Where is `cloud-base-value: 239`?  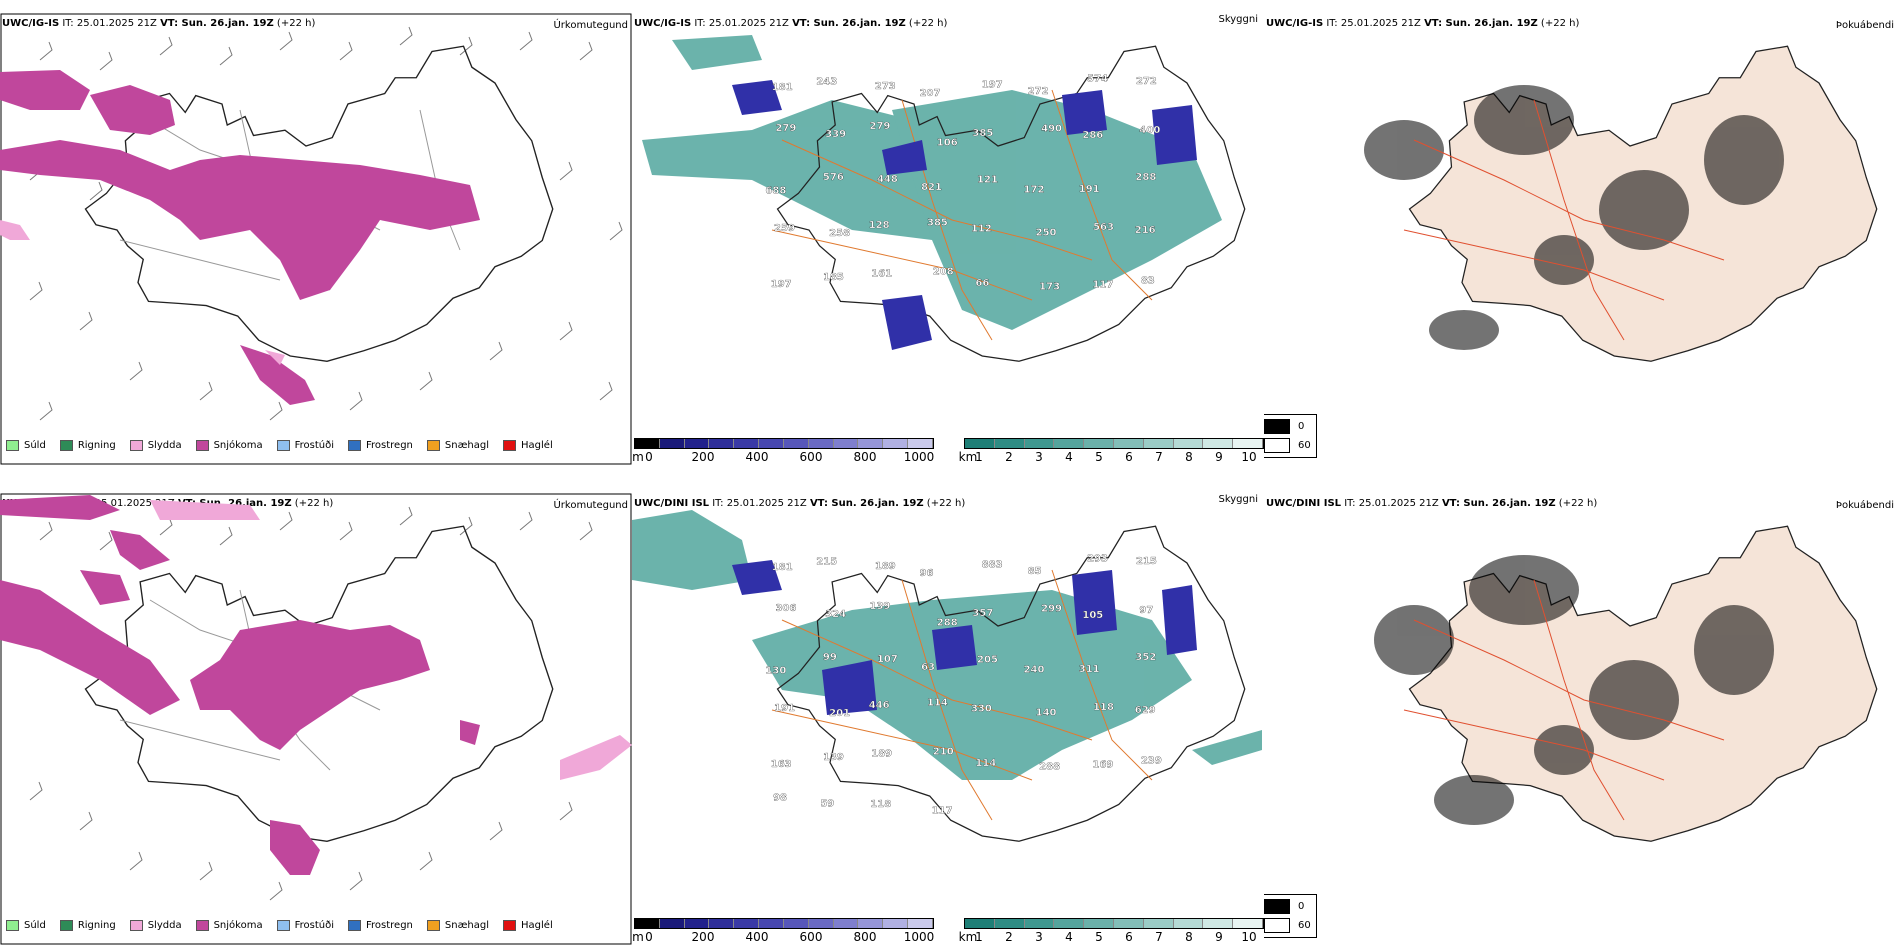
cloud-base-value: 239 is located at coordinates (1151, 761).